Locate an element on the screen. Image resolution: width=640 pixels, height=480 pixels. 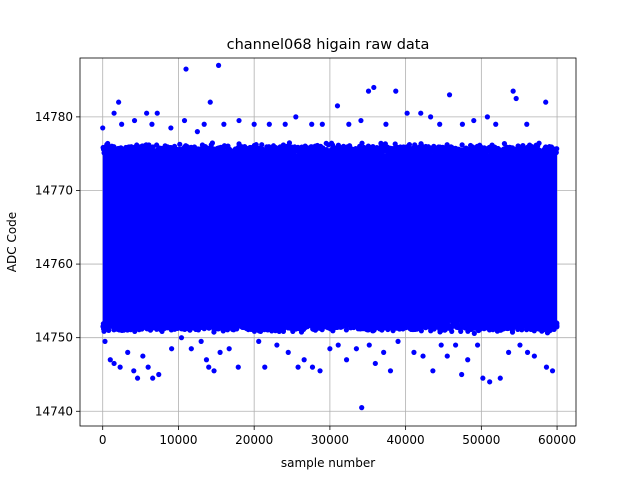
x-tick-label: 30000 is located at coordinates (330, 440).